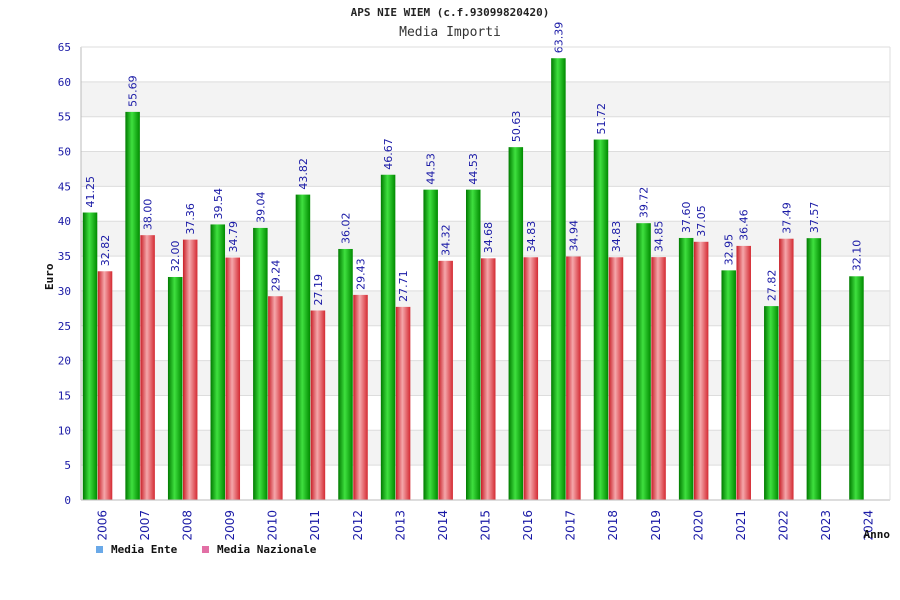 The width and height of the screenshot is (900, 600). Describe the element at coordinates (49, 276) in the screenshot. I see `y-axis-label: Euro` at that location.